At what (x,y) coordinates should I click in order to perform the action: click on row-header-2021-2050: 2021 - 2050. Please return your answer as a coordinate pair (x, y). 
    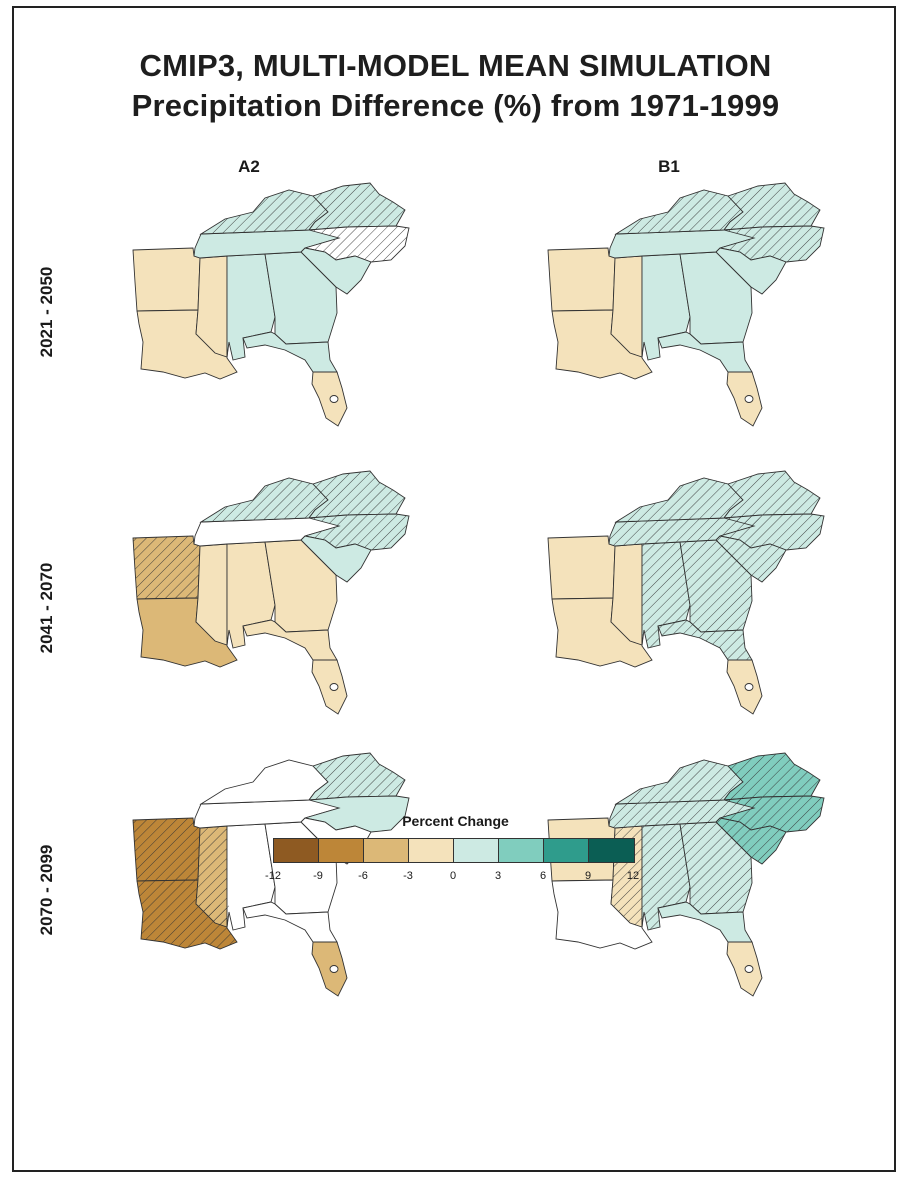
    Looking at the image, I should click on (46, 312).